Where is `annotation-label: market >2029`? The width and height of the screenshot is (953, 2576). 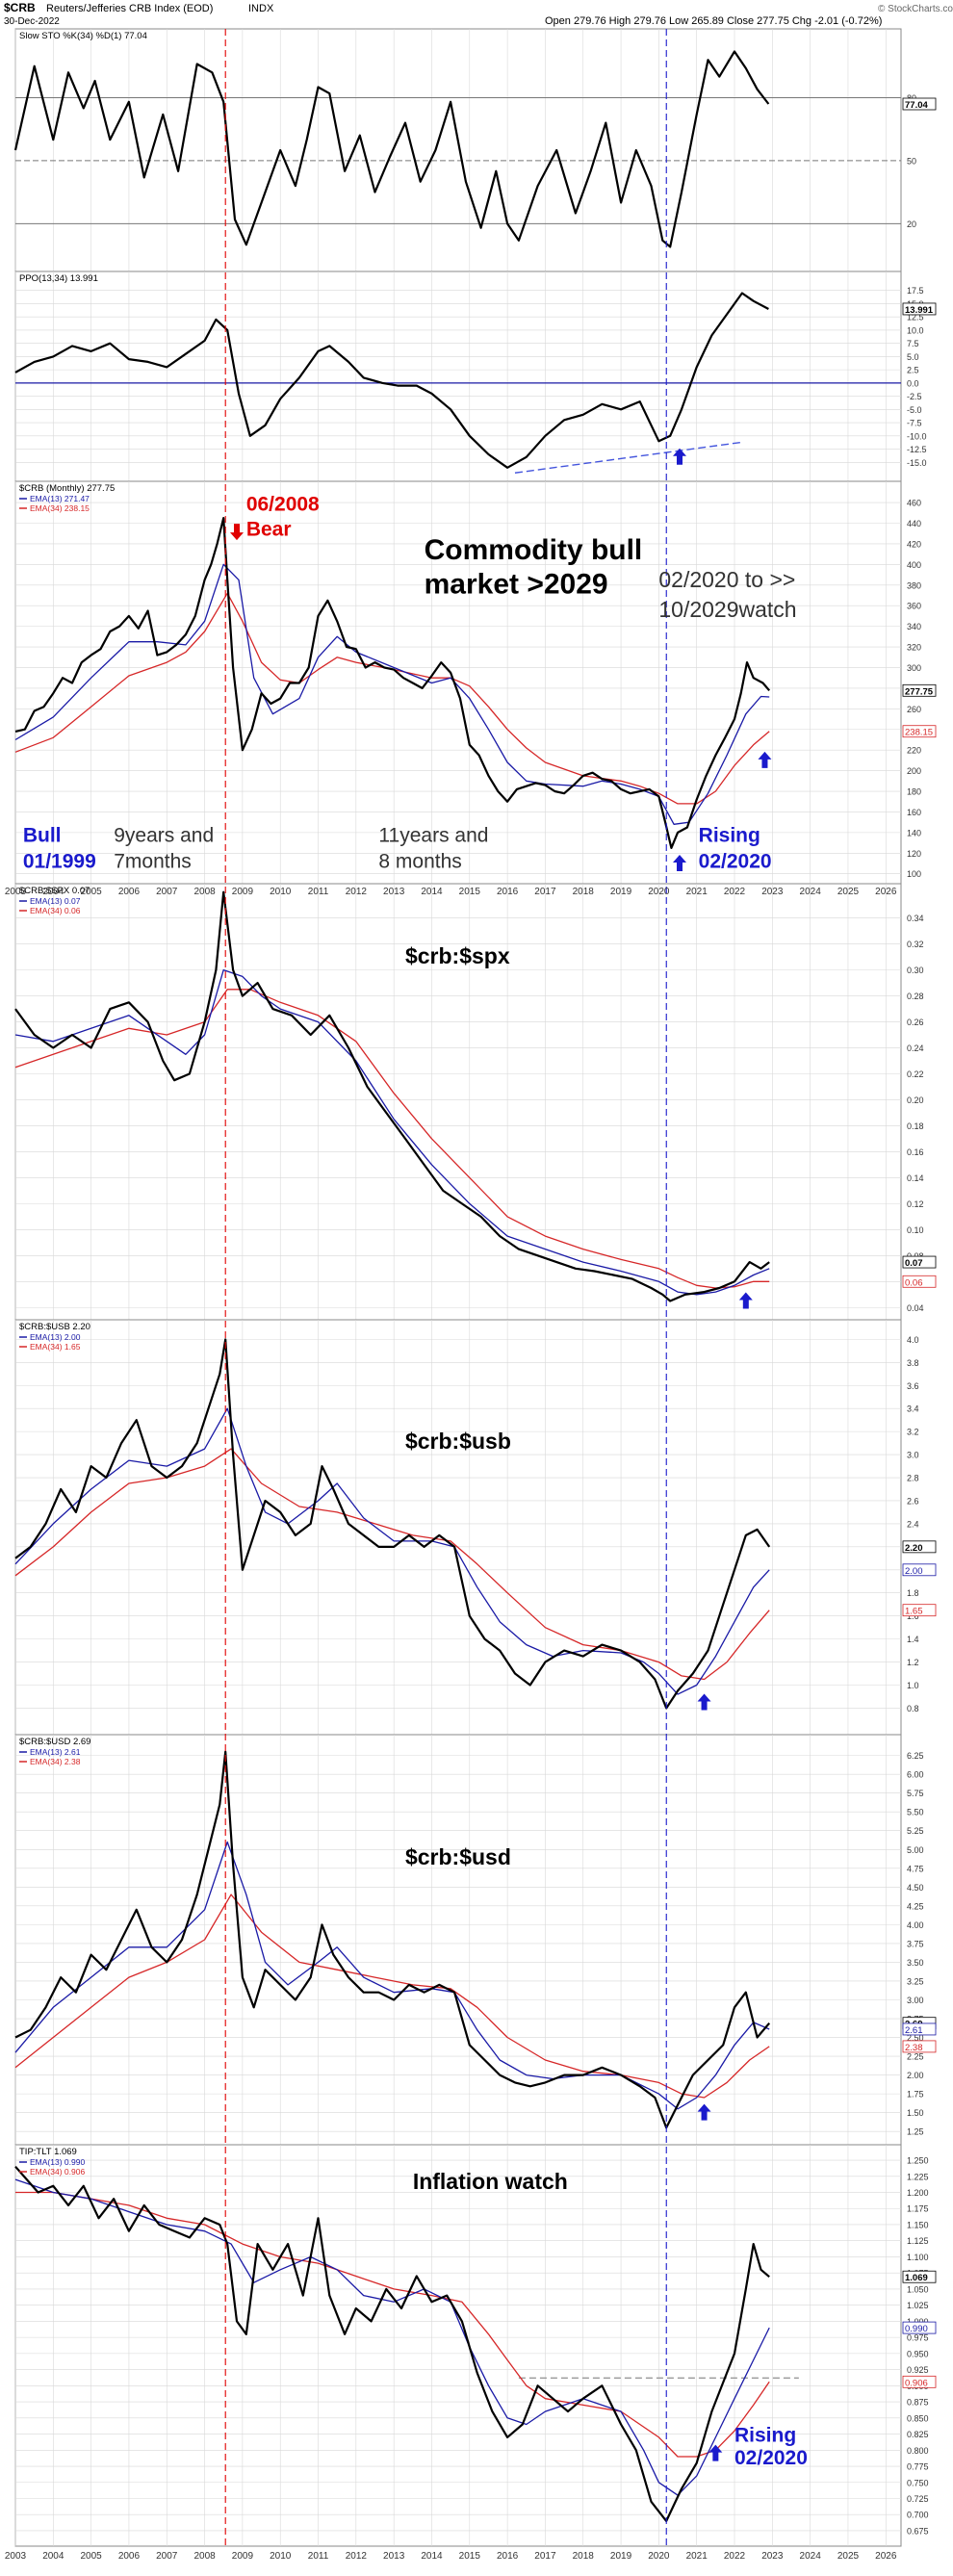
annotation-label: market >2029 is located at coordinates (516, 584).